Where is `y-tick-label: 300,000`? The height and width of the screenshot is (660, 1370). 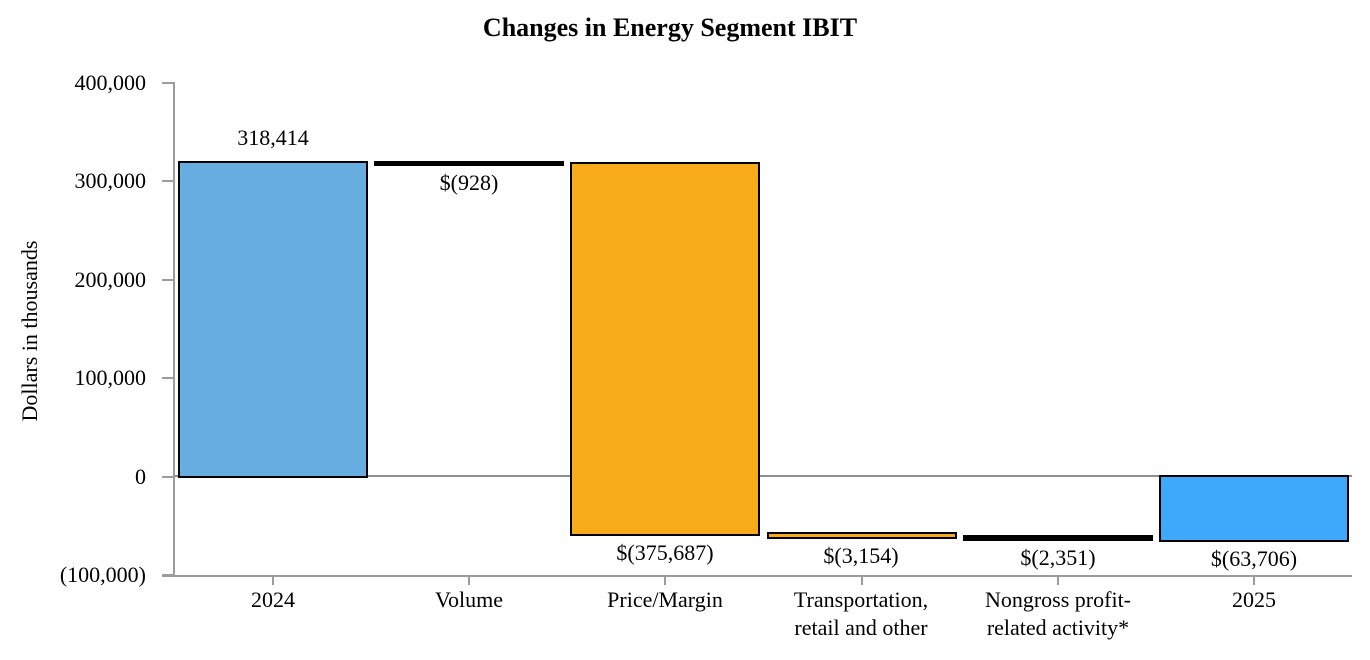
y-tick-label: 300,000 is located at coordinates (110, 180).